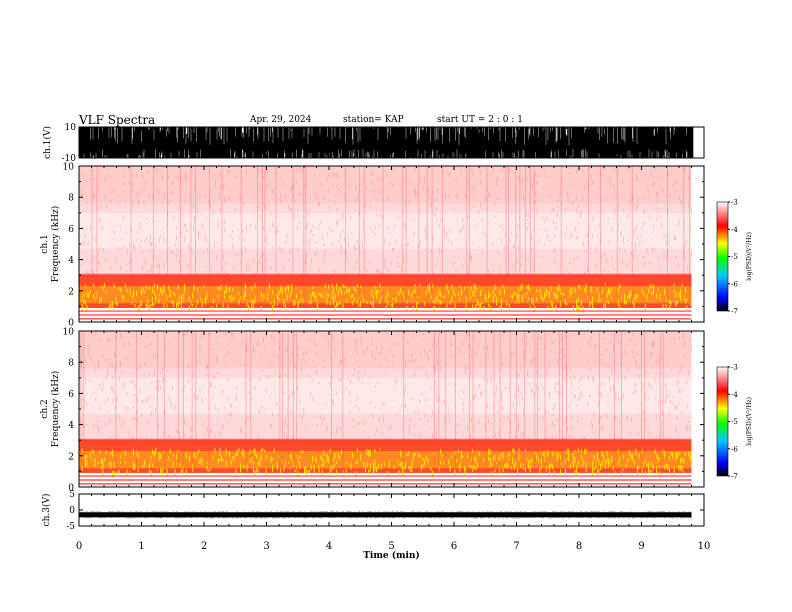 The image size is (792, 612). I want to click on ch1-spectrogram-channel-label: ch.1, so click(45, 243).